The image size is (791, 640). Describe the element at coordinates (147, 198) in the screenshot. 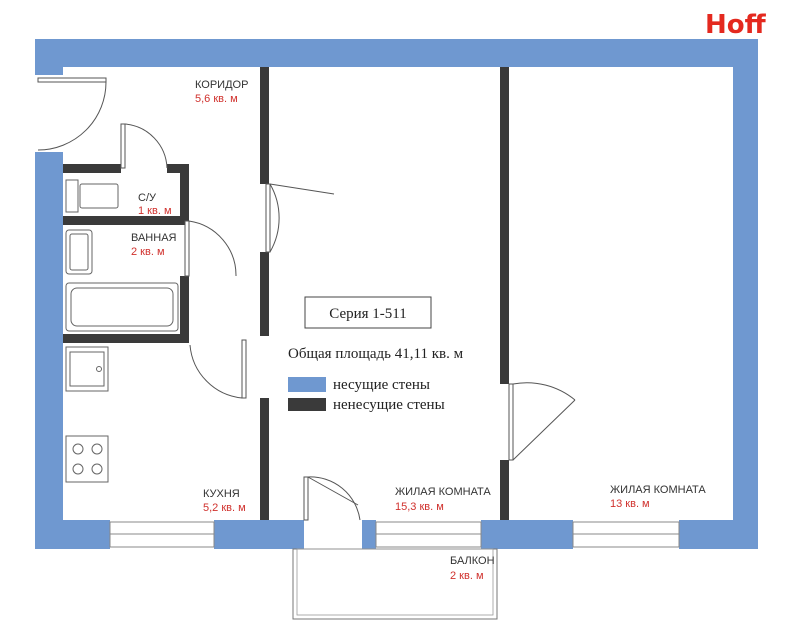

I see `wc-name: С/У` at that location.